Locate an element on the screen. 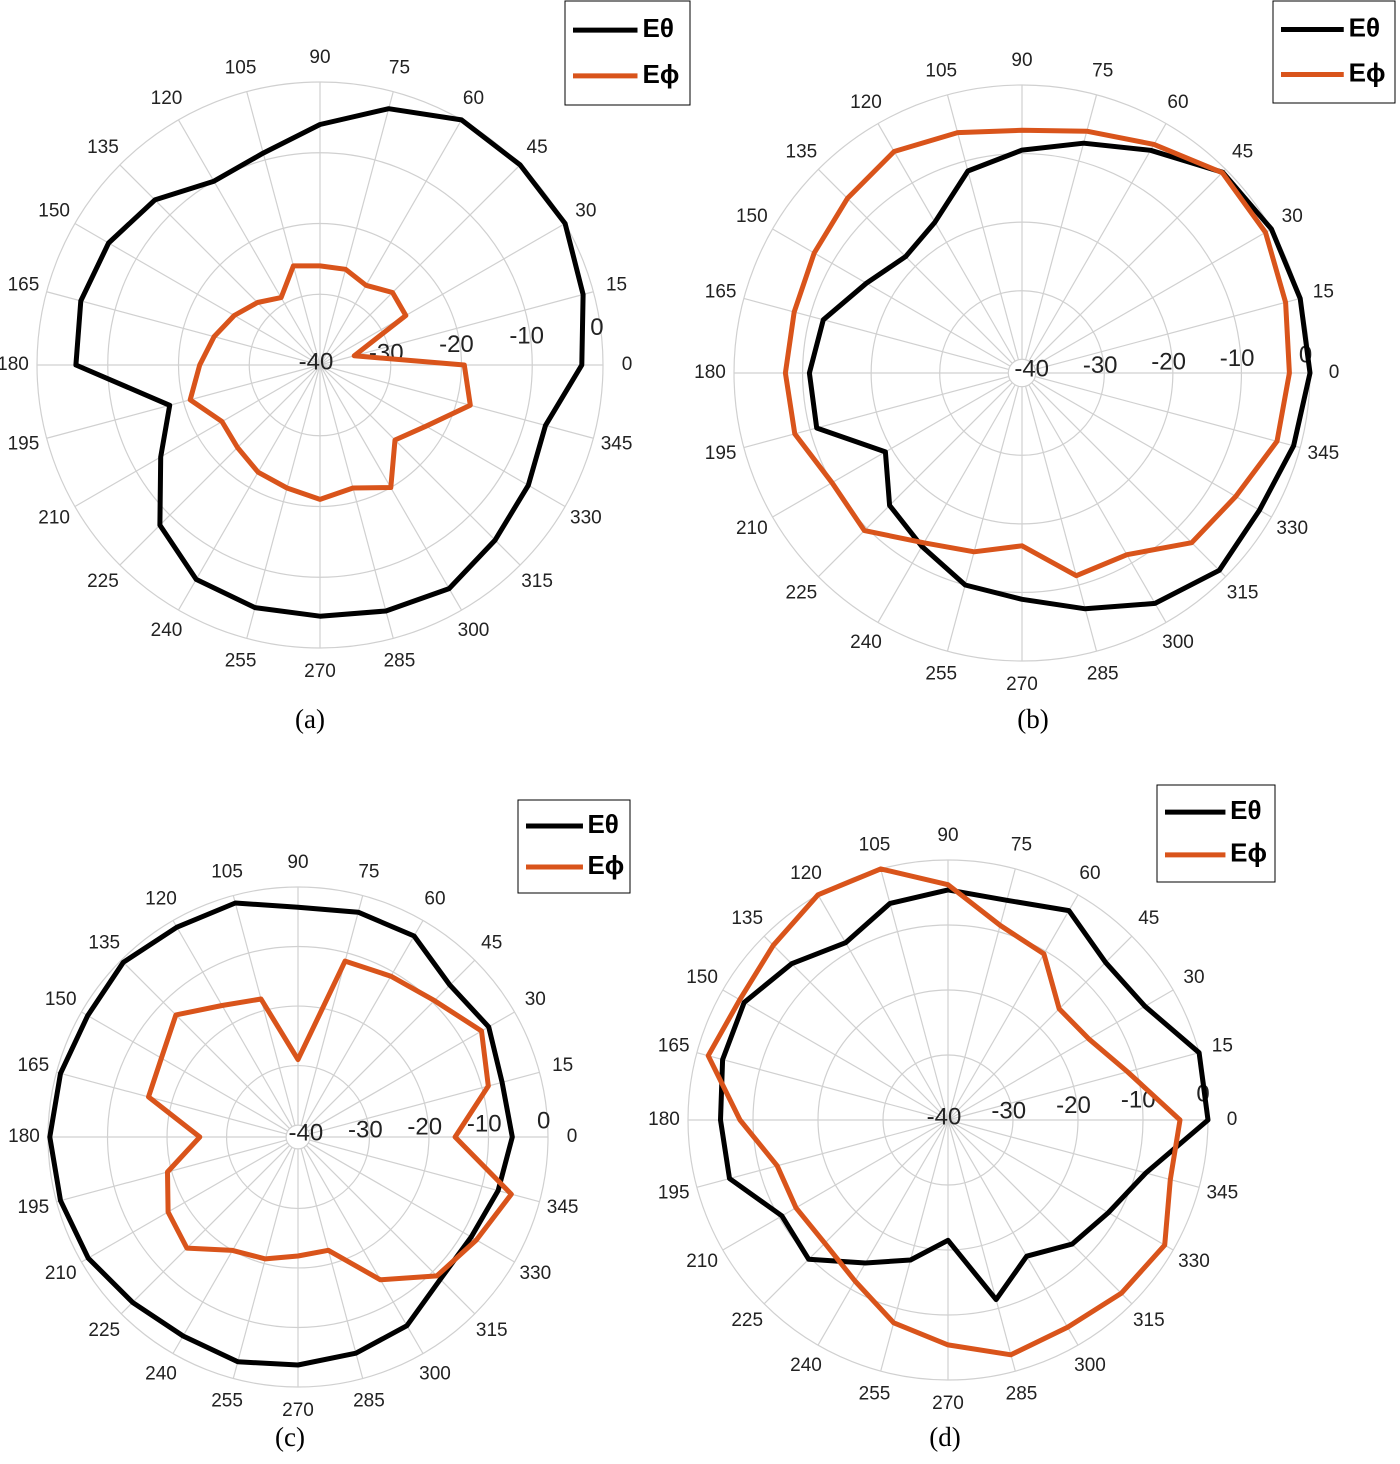 Image resolution: width=1400 pixels, height=1464 pixels. caption: (b) is located at coordinates (1032, 719).